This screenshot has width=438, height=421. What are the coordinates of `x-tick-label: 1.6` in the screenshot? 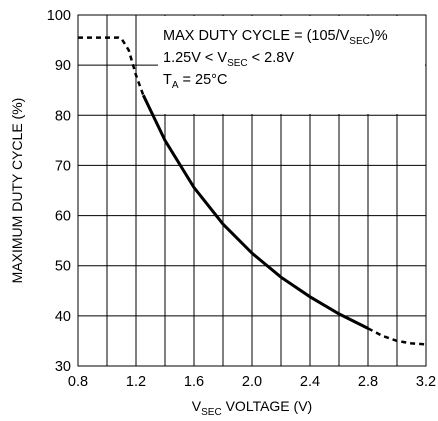 It's located at (194, 382).